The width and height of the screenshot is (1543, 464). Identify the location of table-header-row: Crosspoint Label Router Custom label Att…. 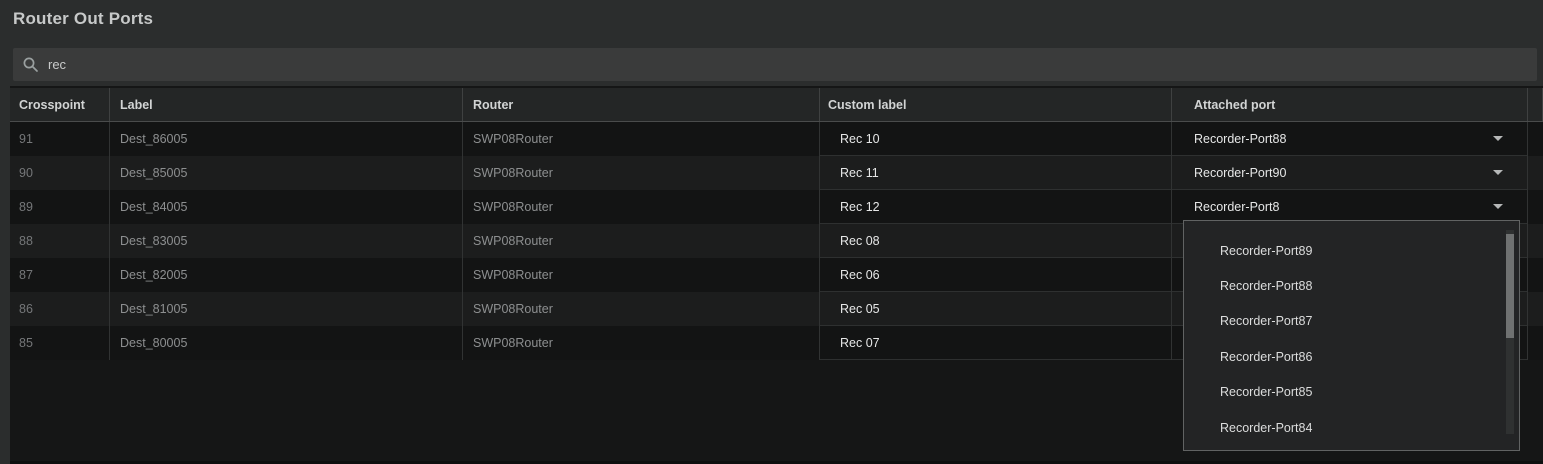
(776, 105).